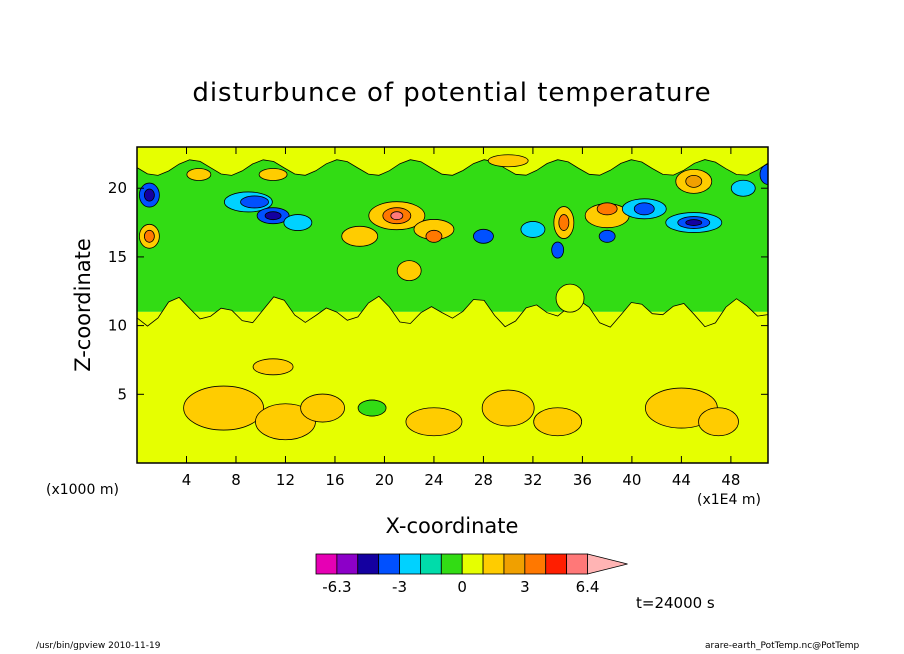 Image resolution: width=904 pixels, height=654 pixels. What do you see at coordinates (582, 480) in the screenshot?
I see `x-tick-label: 36` at bounding box center [582, 480].